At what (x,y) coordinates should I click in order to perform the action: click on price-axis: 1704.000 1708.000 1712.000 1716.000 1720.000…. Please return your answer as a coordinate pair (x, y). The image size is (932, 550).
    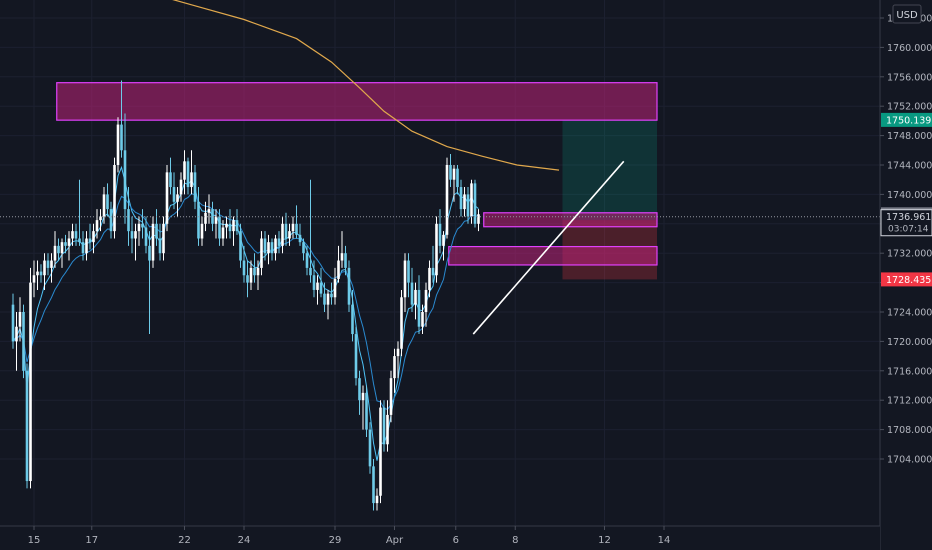
    Looking at the image, I should click on (905, 275).